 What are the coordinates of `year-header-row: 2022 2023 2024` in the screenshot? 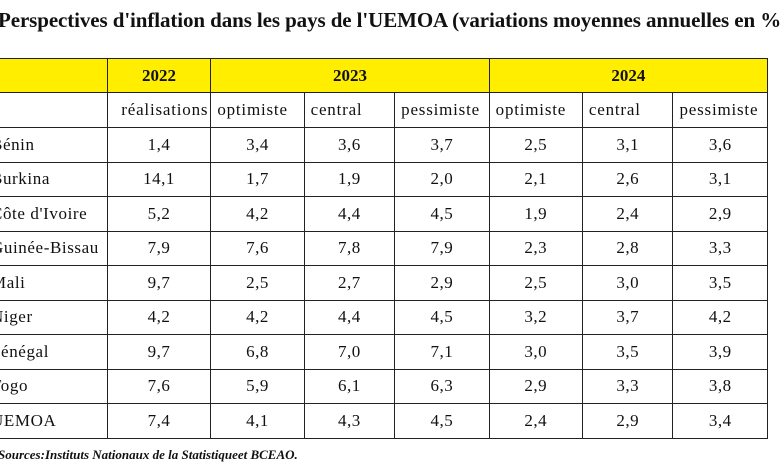 It's located at (384, 75).